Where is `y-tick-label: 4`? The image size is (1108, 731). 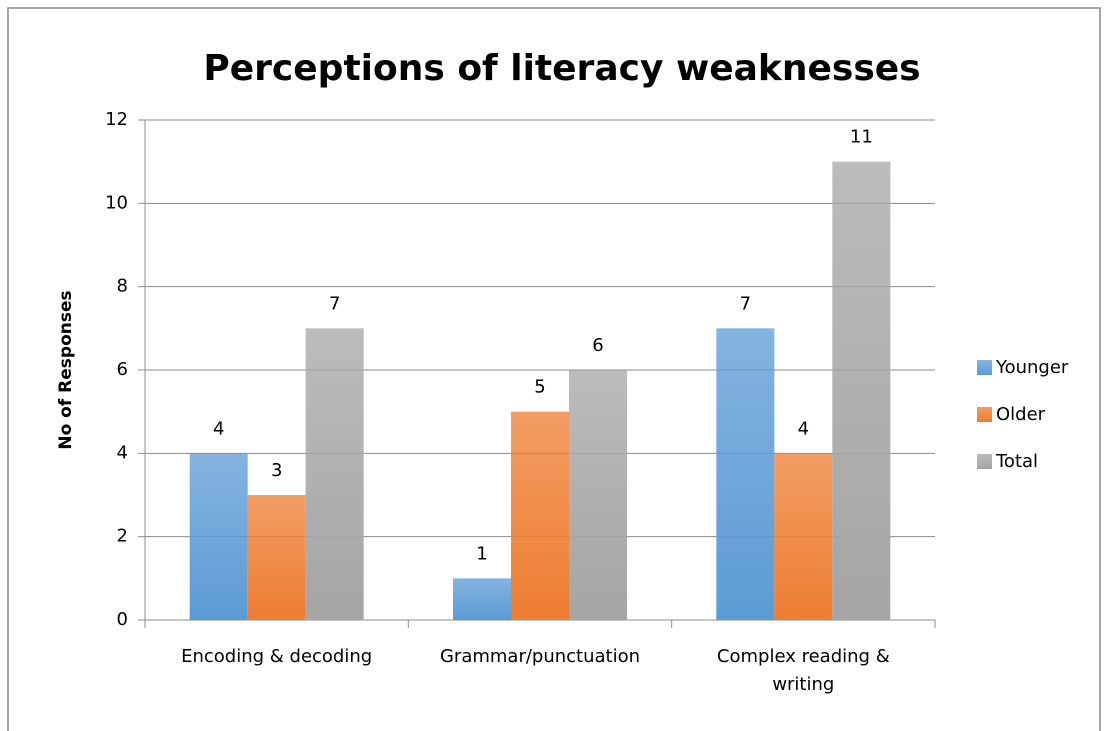 y-tick-label: 4 is located at coordinates (122, 452).